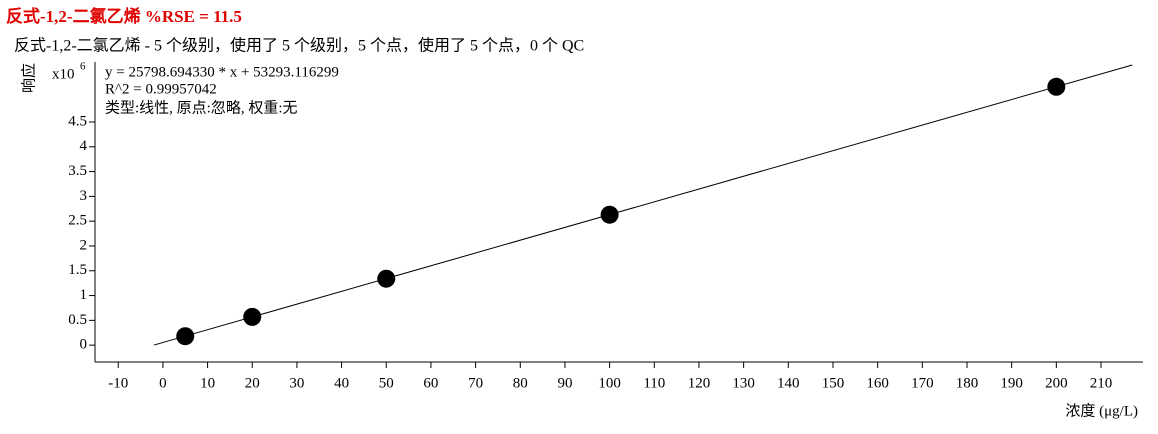 This screenshot has height=434, width=1158. What do you see at coordinates (833, 383) in the screenshot?
I see `x-tick-label: 150` at bounding box center [833, 383].